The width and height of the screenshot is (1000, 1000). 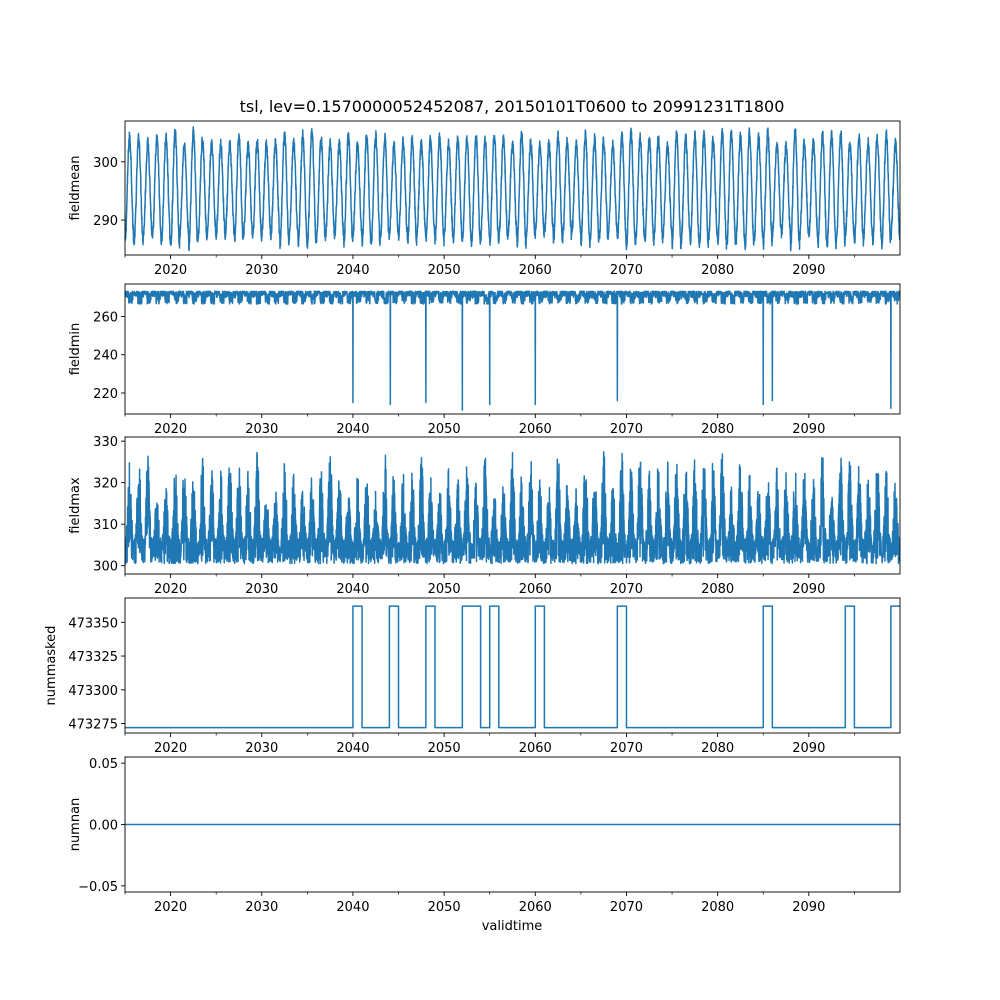 I want to click on y-tick-label: −0.05, so click(x=98, y=887).